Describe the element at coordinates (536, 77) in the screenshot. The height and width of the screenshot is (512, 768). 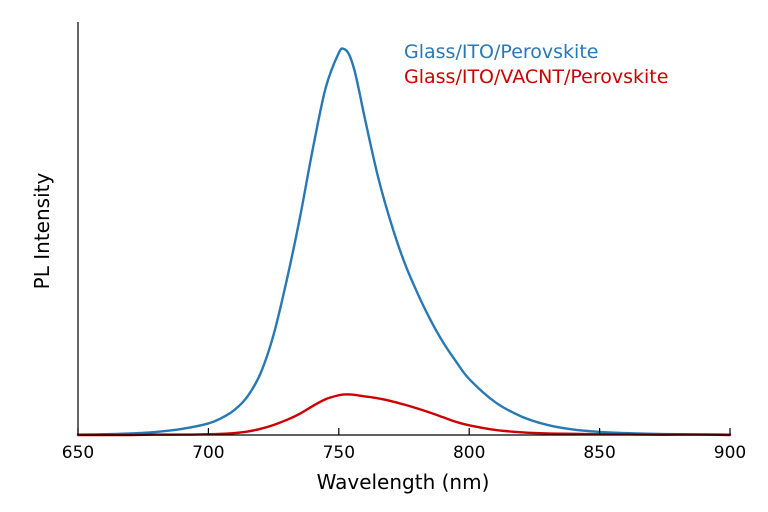
I see `legend-entry-2: Glass/ITO/VACNT/Perovskite` at that location.